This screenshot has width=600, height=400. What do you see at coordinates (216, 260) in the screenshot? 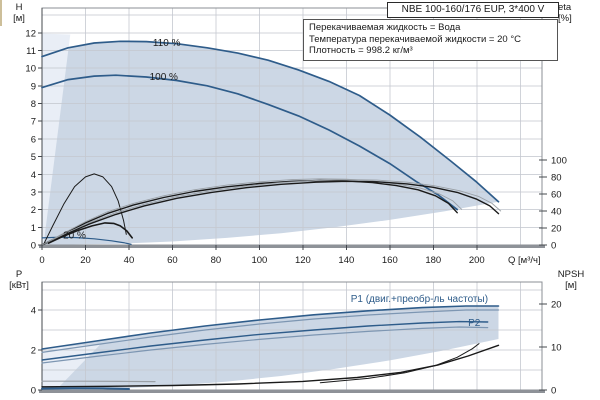
I see `x-tick-label: 80` at bounding box center [216, 260].